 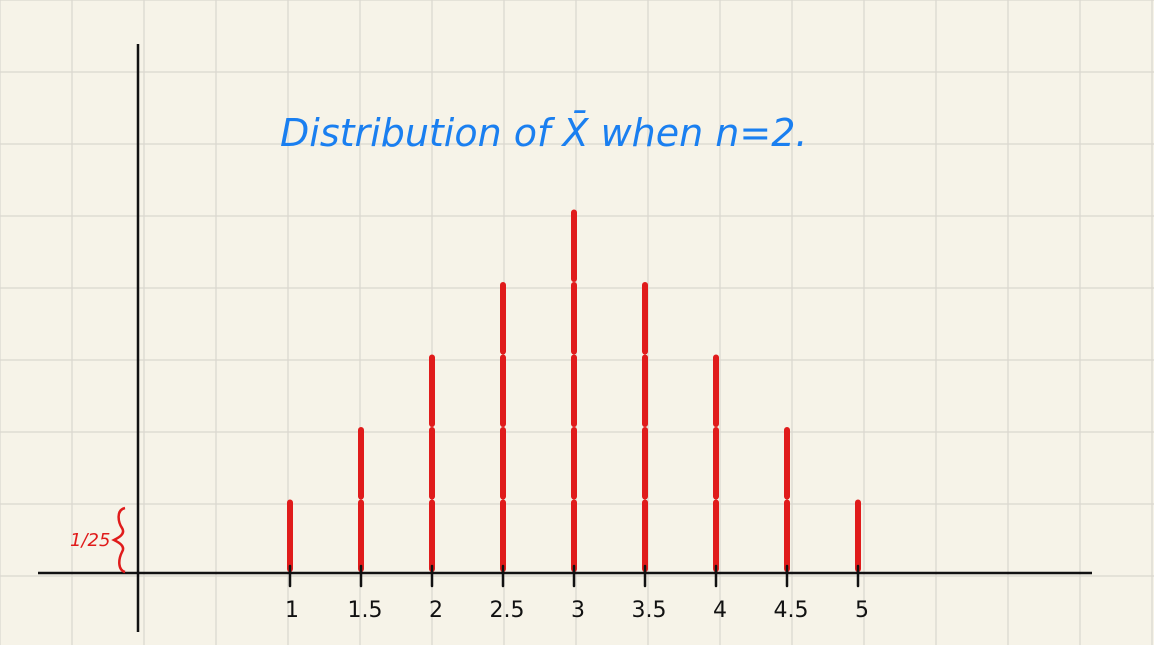 What do you see at coordinates (90, 540) in the screenshot?
I see `unit-label: 1/25` at bounding box center [90, 540].